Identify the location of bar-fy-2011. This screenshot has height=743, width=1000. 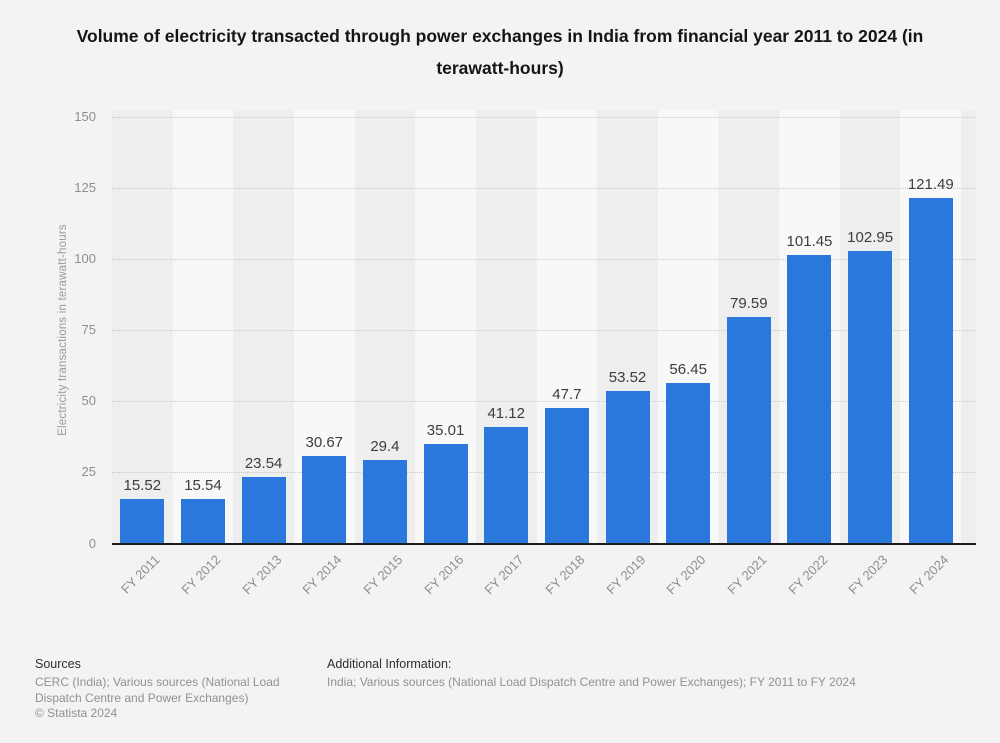
(142, 521).